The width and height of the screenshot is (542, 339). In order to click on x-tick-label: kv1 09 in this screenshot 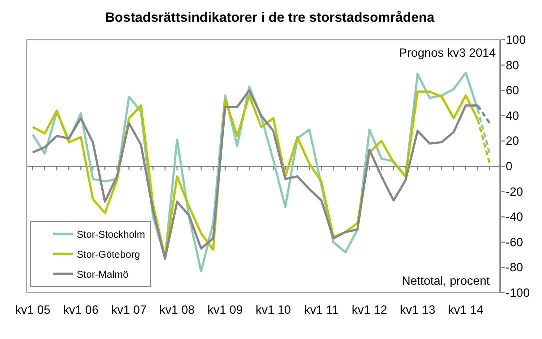, I will do `click(226, 310)`.